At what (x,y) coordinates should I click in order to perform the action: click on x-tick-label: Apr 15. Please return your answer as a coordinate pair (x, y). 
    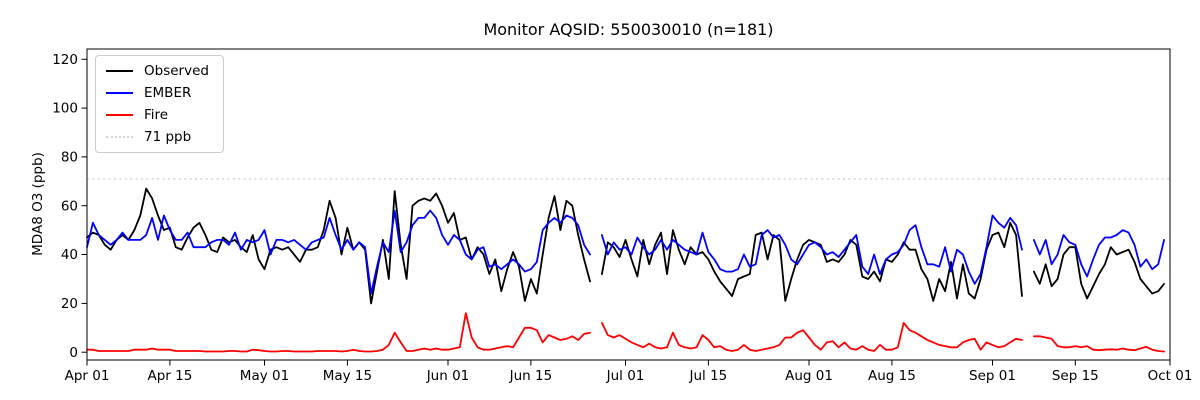
    Looking at the image, I should click on (169, 376).